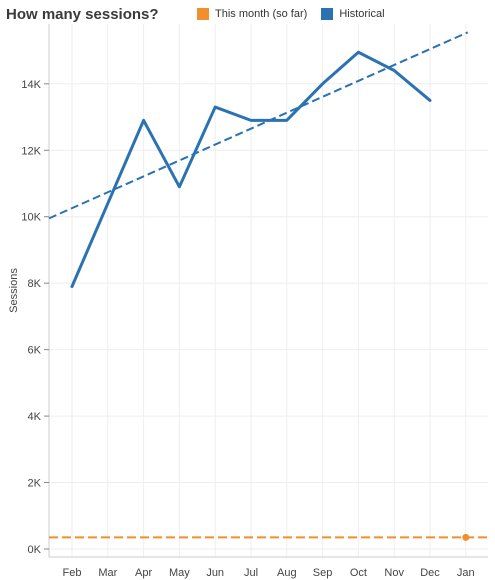  Describe the element at coordinates (362, 14) in the screenshot. I see `legend-label-historical: Historical` at that location.